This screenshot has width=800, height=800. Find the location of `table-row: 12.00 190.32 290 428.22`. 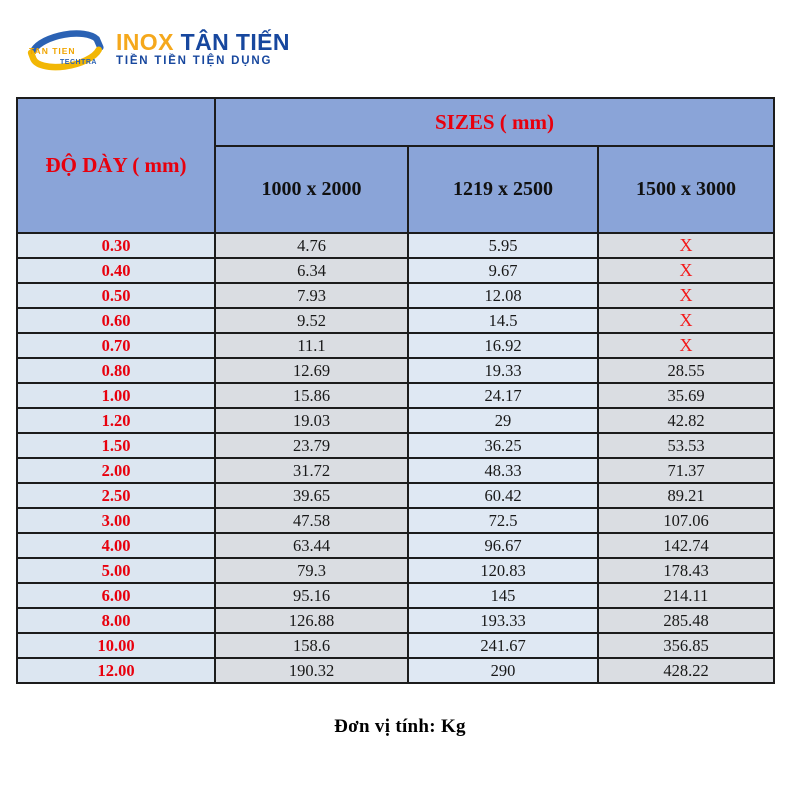

table-row: 12.00 190.32 290 428.22 is located at coordinates (395, 670).